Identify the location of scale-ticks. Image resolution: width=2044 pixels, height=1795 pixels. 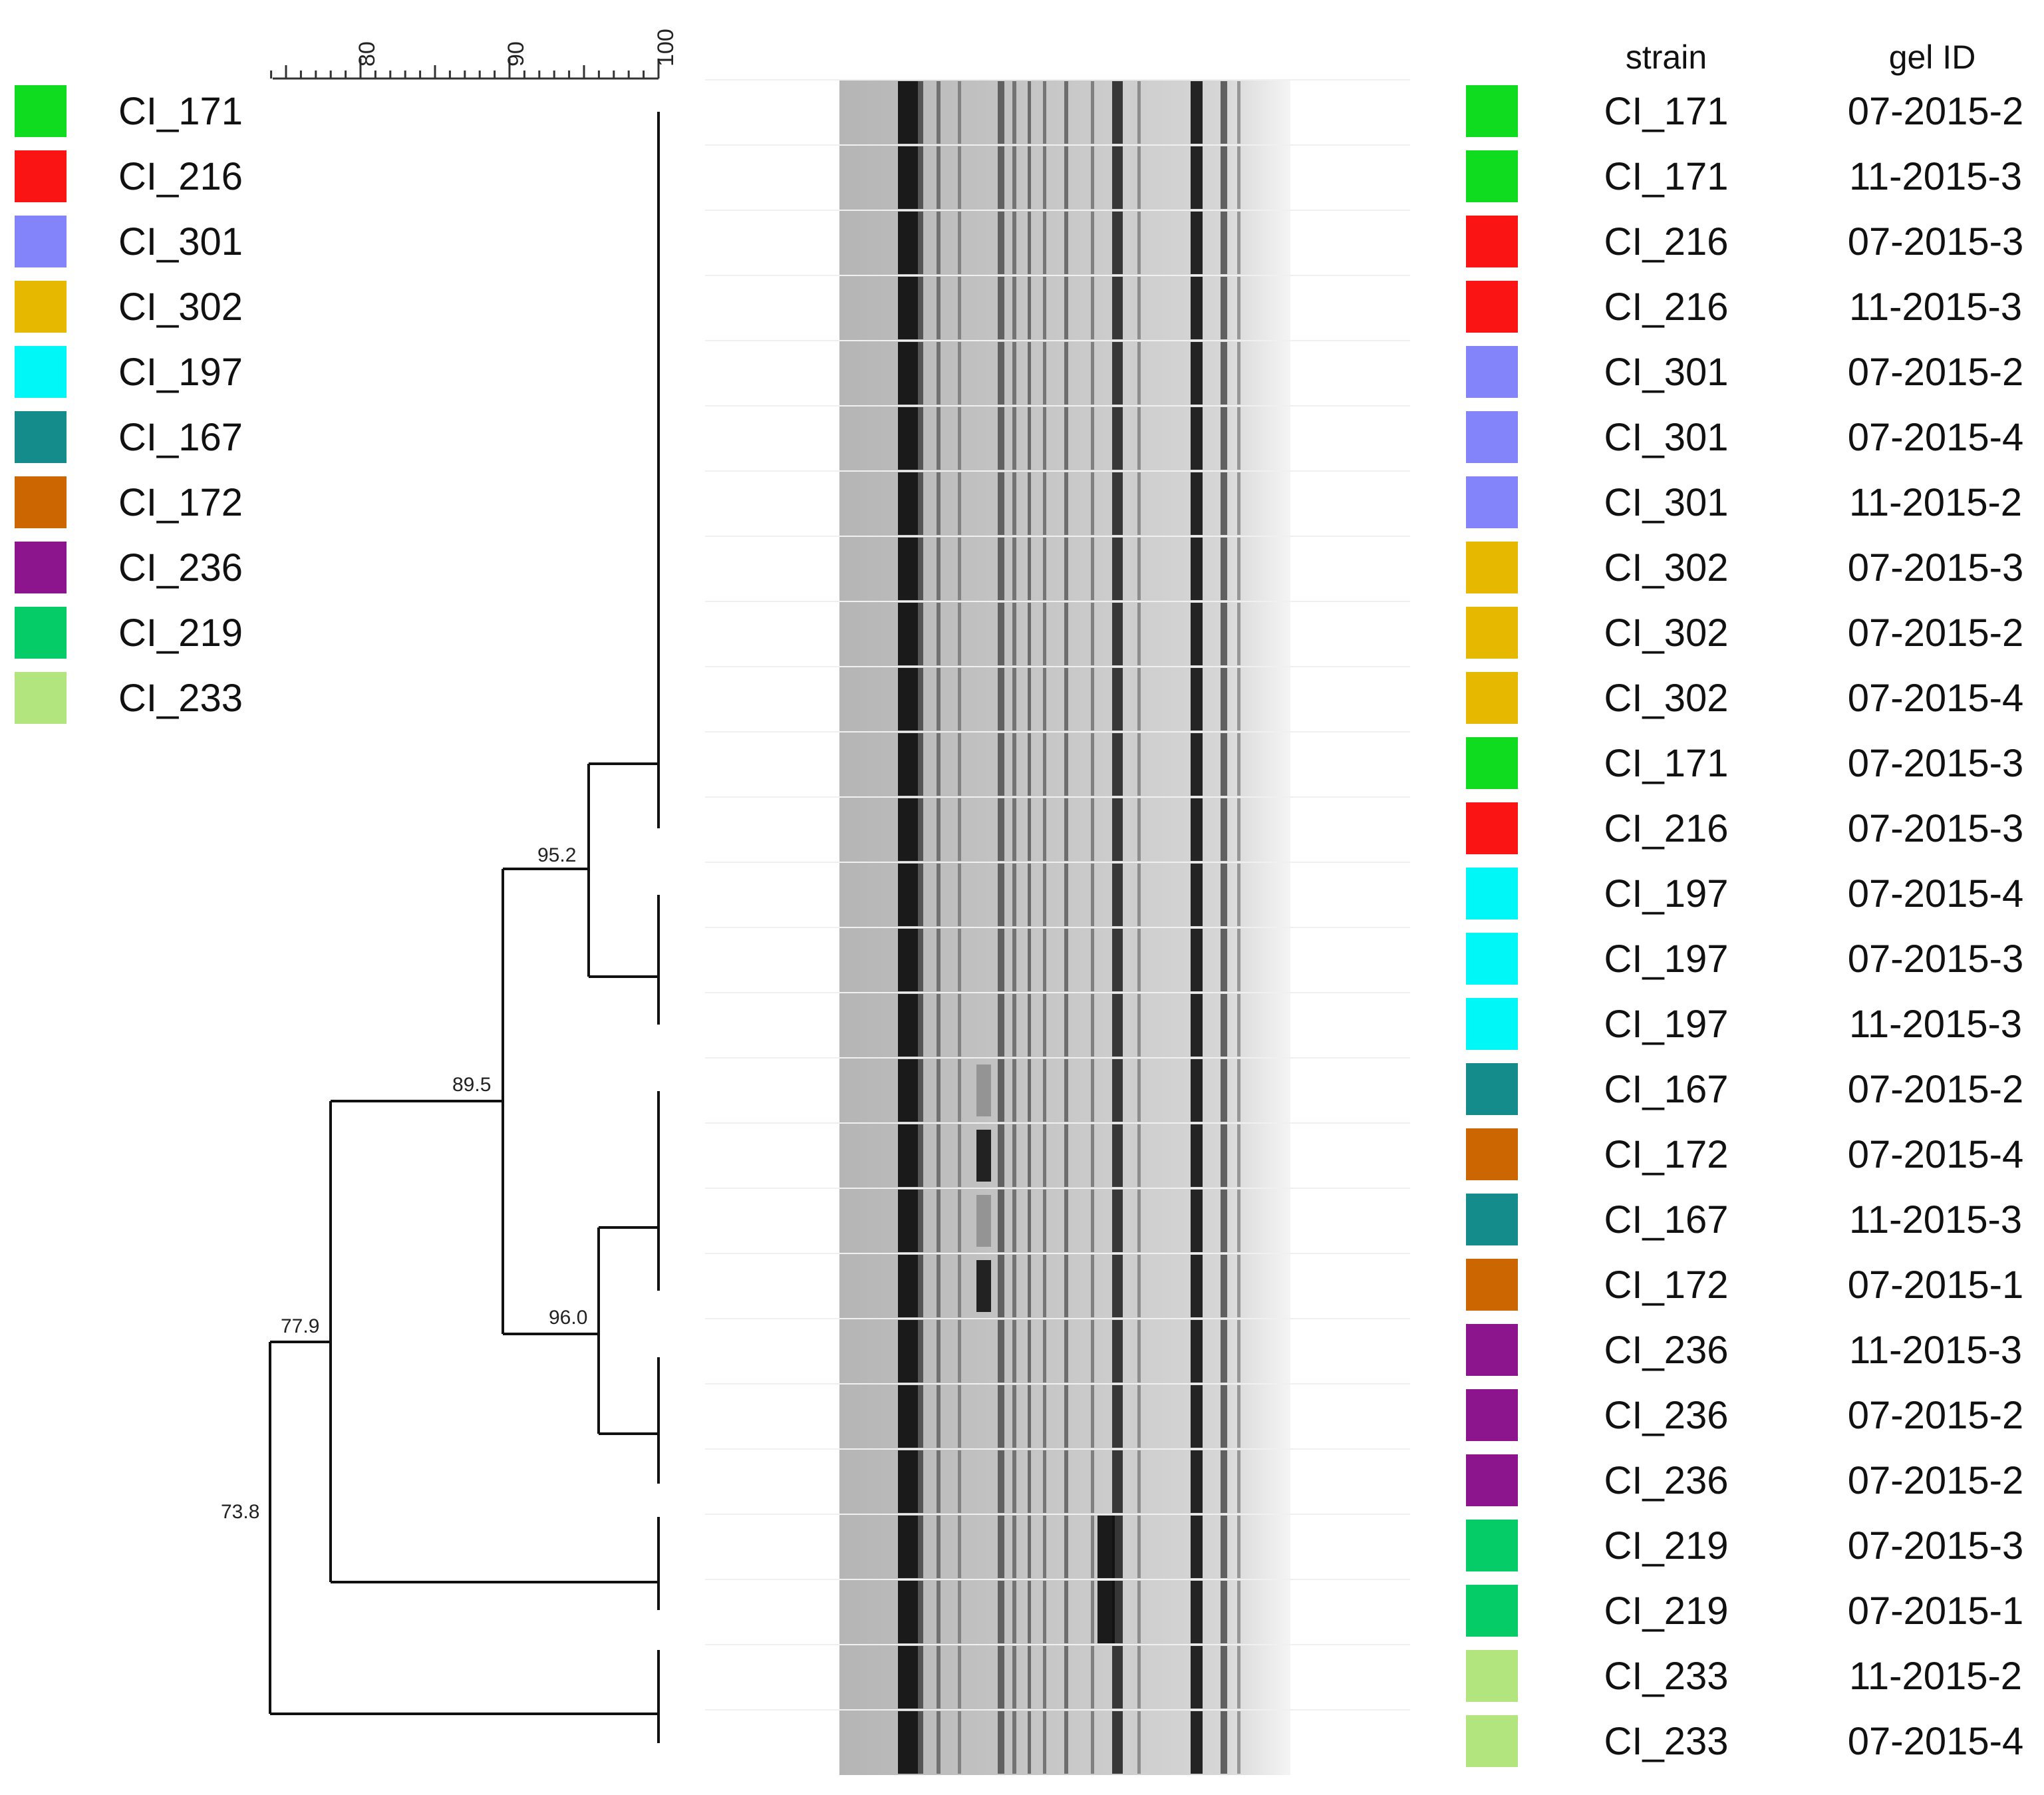
(465, 69).